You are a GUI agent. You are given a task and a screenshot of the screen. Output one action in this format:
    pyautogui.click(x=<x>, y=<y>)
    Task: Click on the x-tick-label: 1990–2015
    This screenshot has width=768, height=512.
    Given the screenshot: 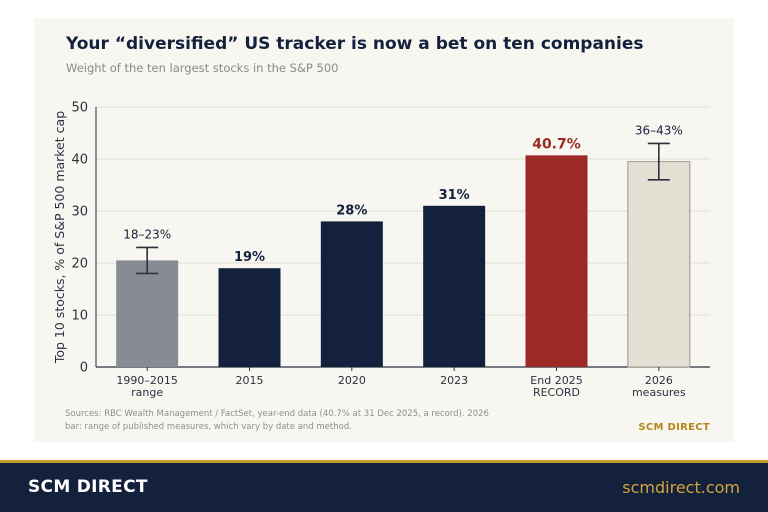 What is the action you would take?
    pyautogui.click(x=147, y=380)
    